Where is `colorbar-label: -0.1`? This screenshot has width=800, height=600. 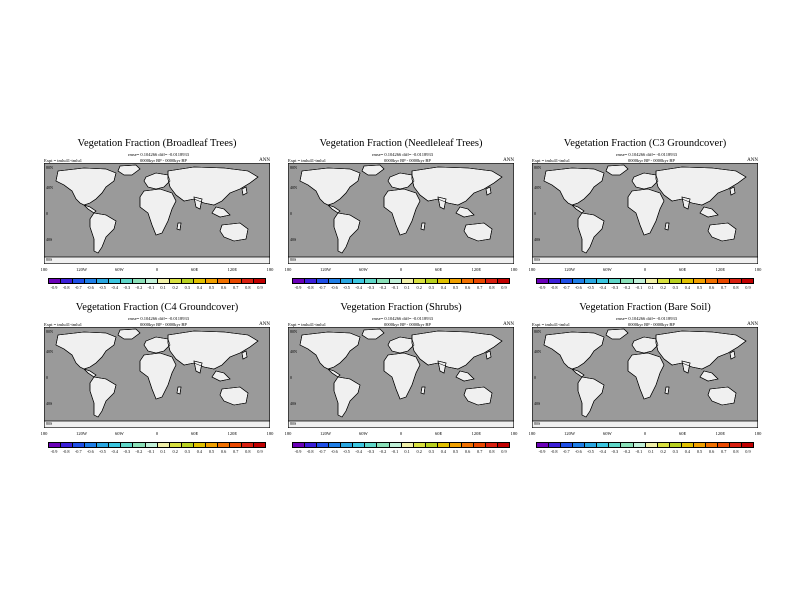 colorbar-label: -0.1 is located at coordinates (151, 451).